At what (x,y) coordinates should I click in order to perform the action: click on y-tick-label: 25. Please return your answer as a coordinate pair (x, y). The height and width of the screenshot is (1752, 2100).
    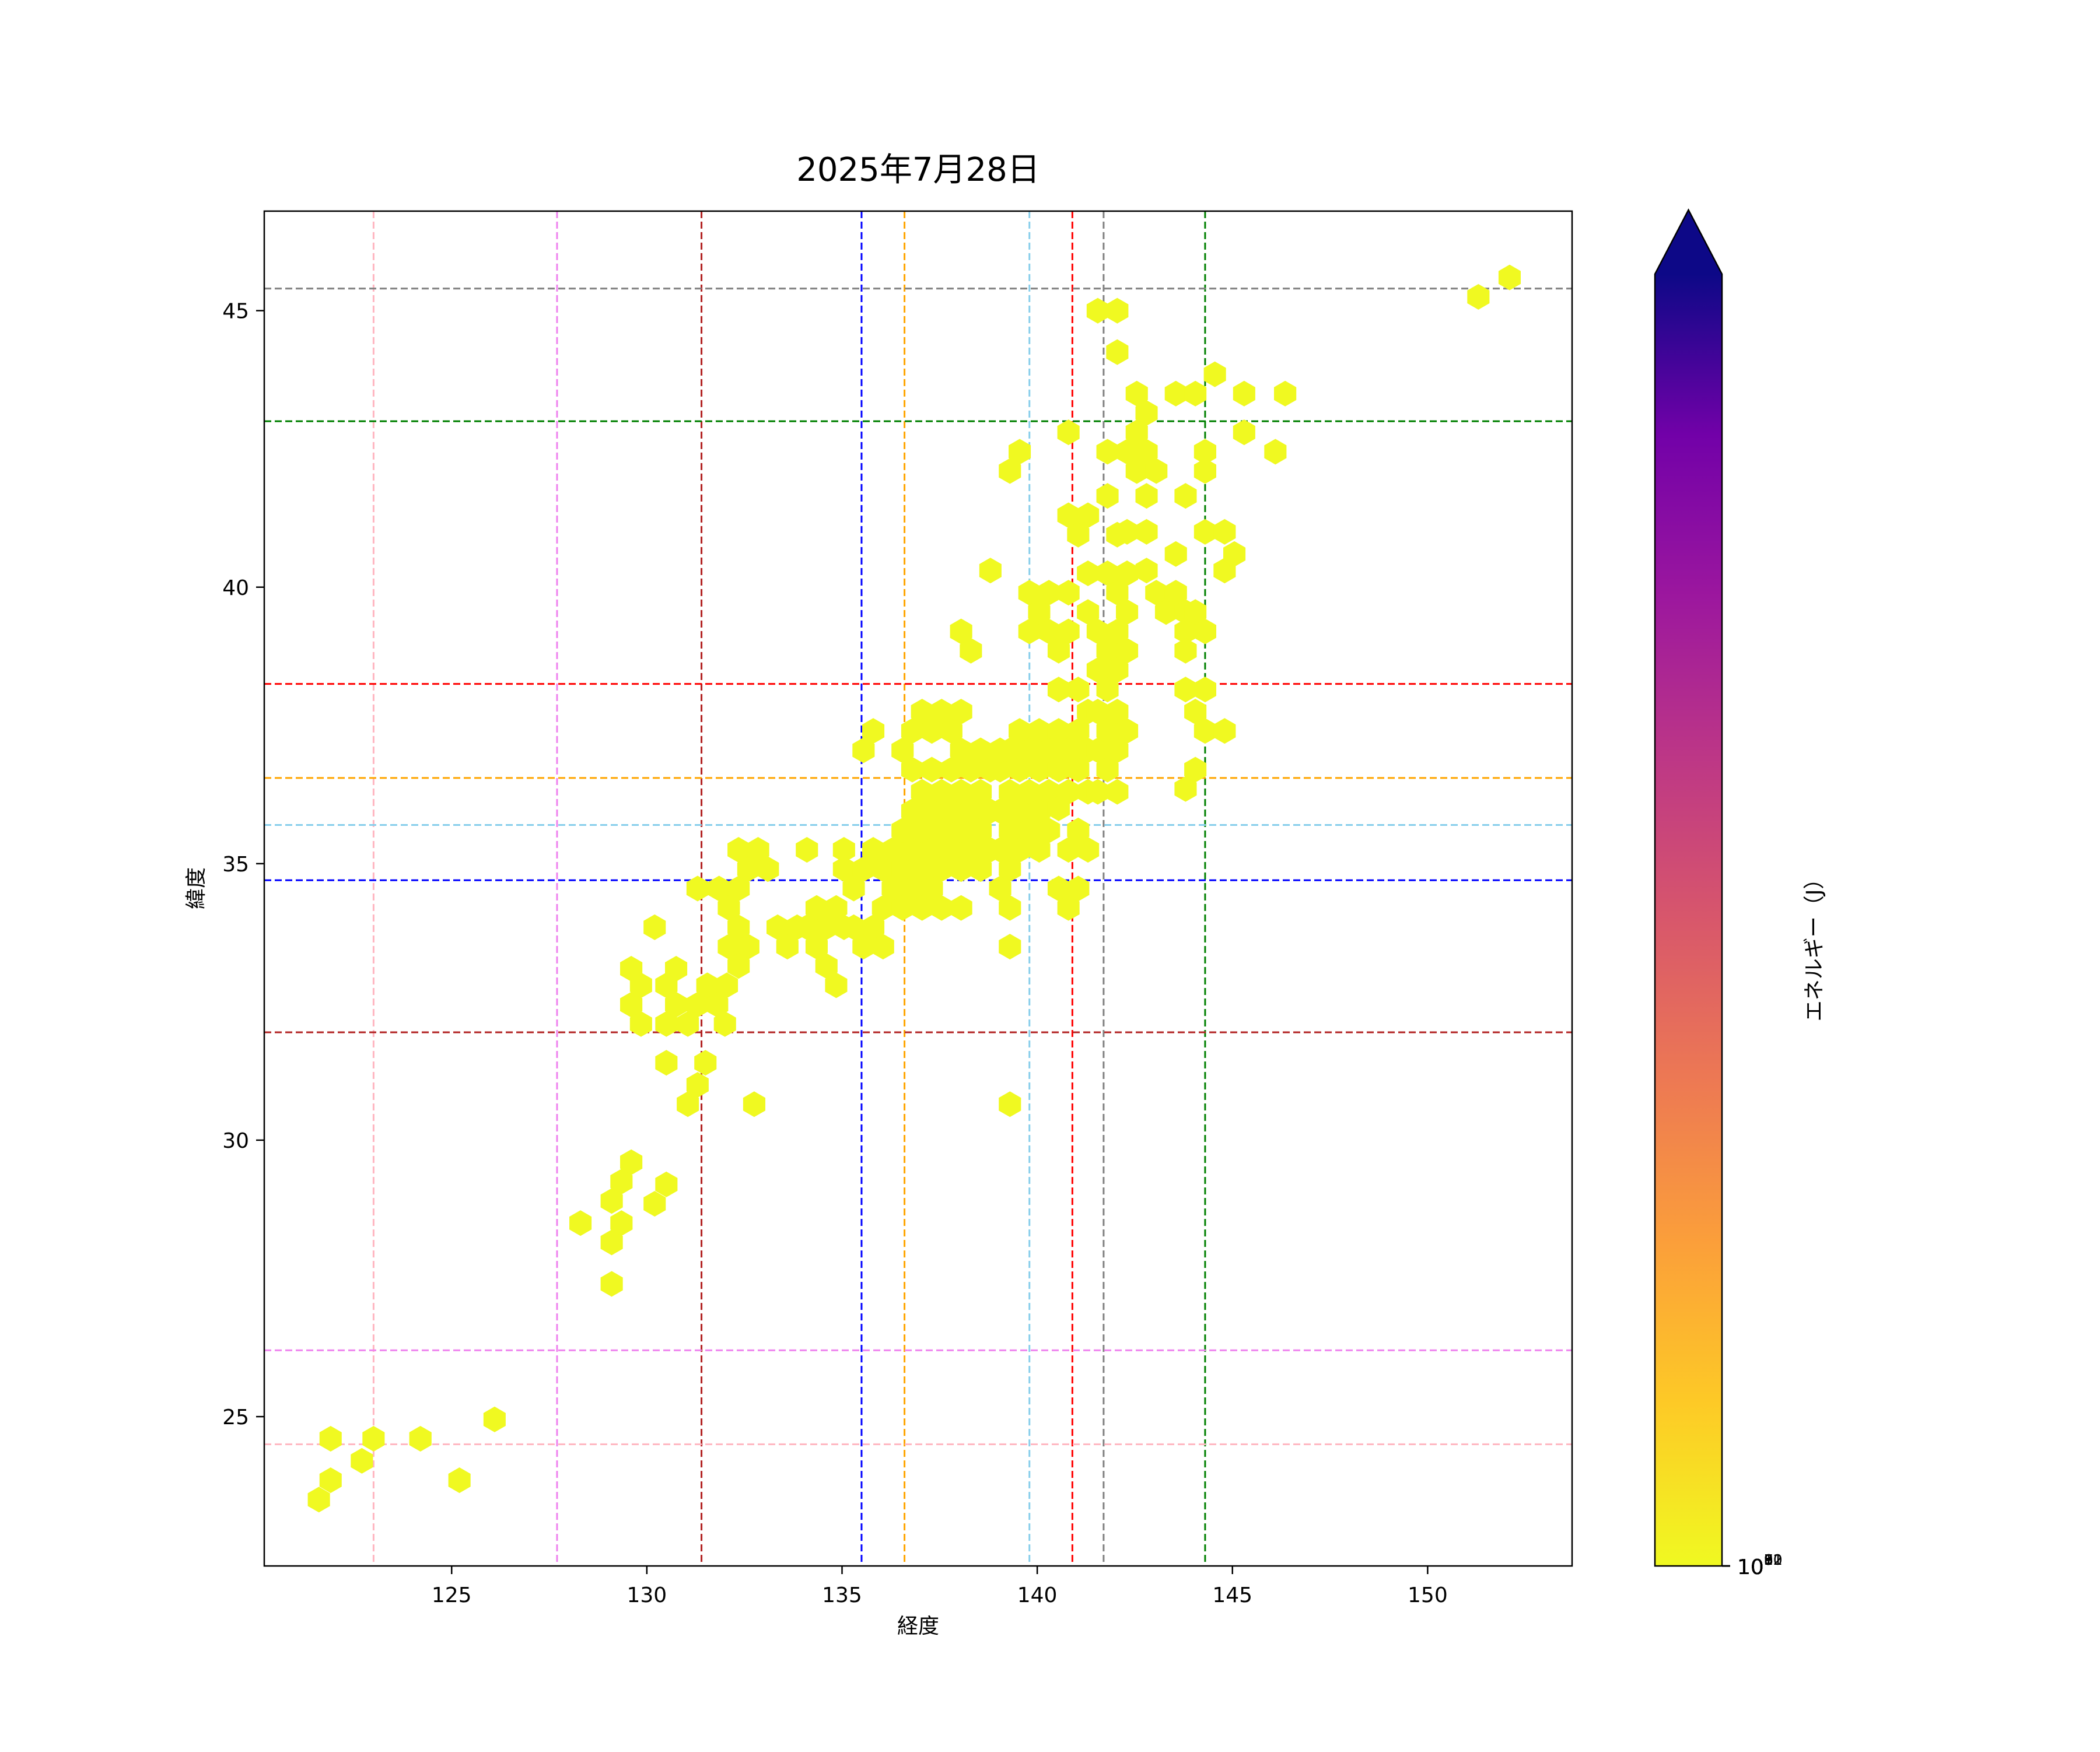
    Looking at the image, I should click on (235, 1417).